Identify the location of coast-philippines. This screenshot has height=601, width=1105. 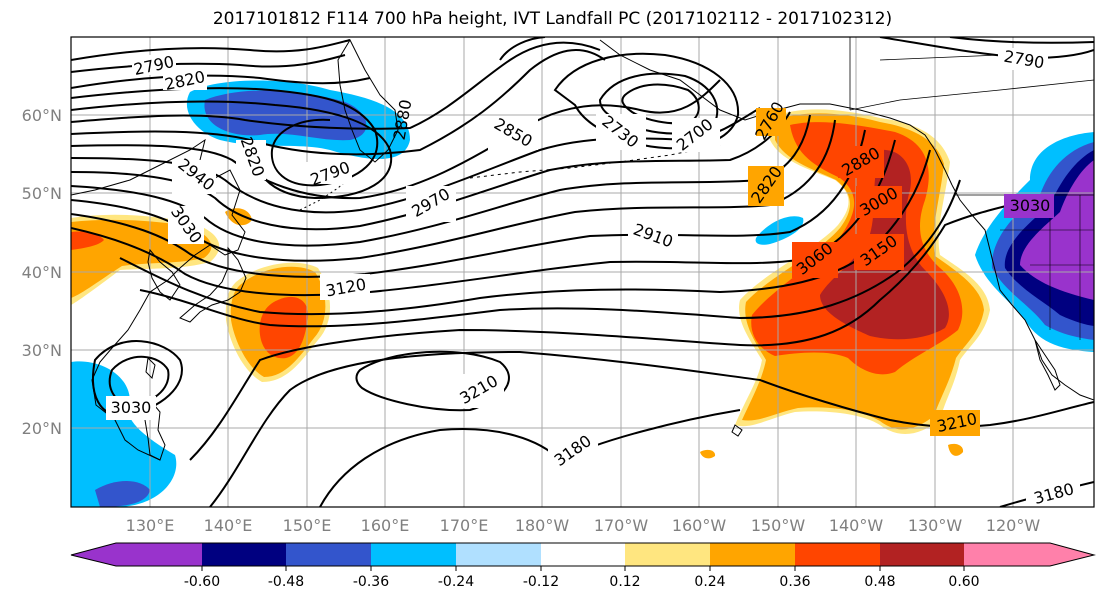
(155, 429).